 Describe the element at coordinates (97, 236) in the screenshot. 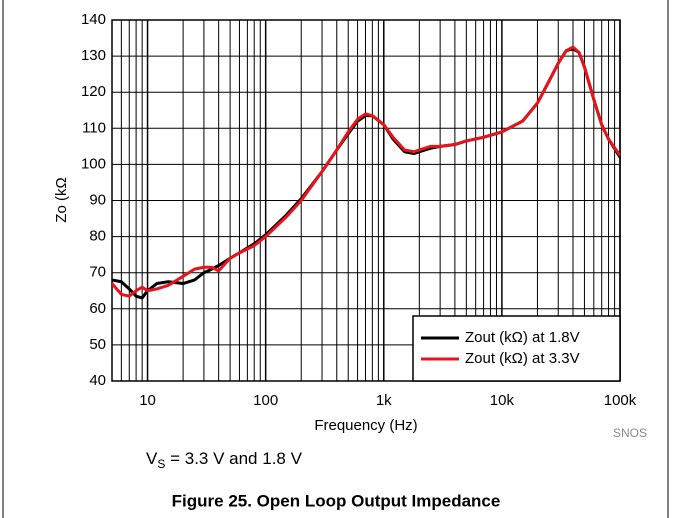

I see `y-tick-label: 80` at that location.